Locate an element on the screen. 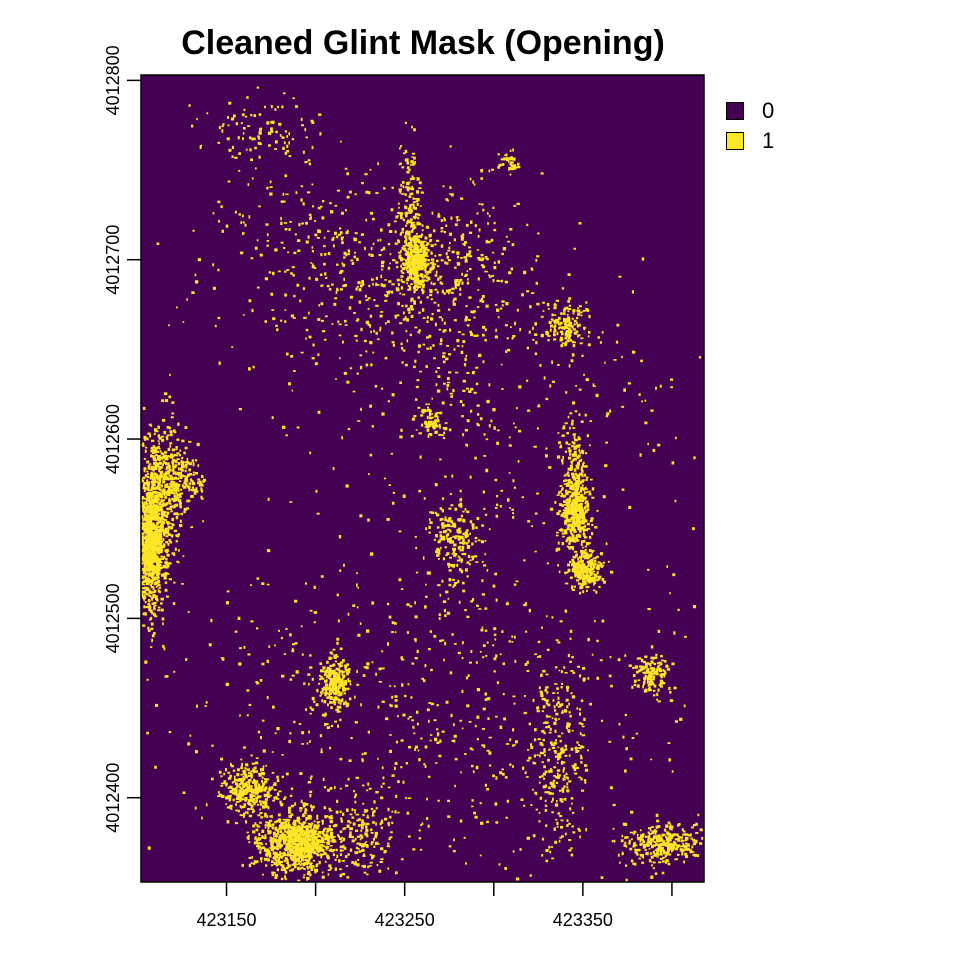 The image size is (960, 960). y-tick-label: 4012700 is located at coordinates (113, 260).